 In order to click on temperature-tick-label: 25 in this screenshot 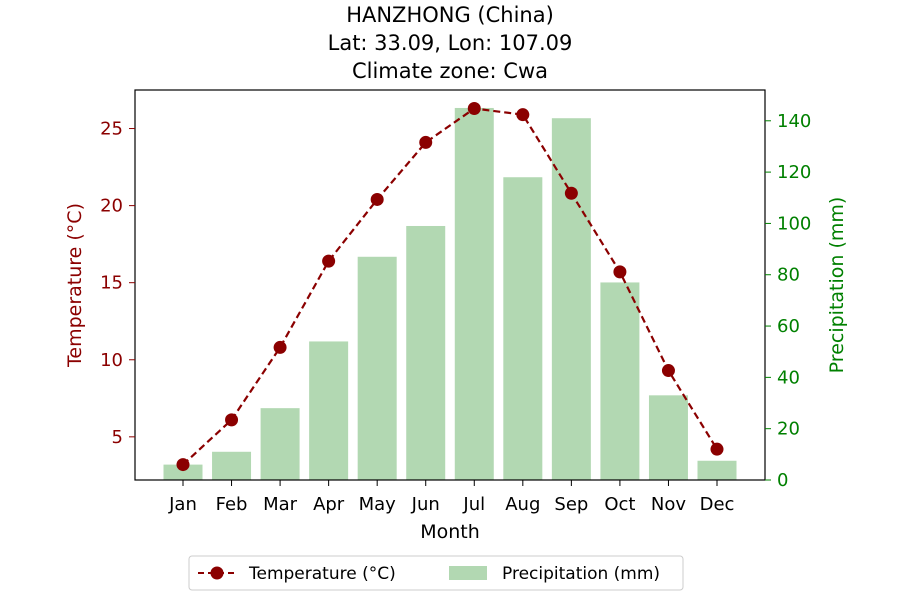, I will do `click(111, 129)`.